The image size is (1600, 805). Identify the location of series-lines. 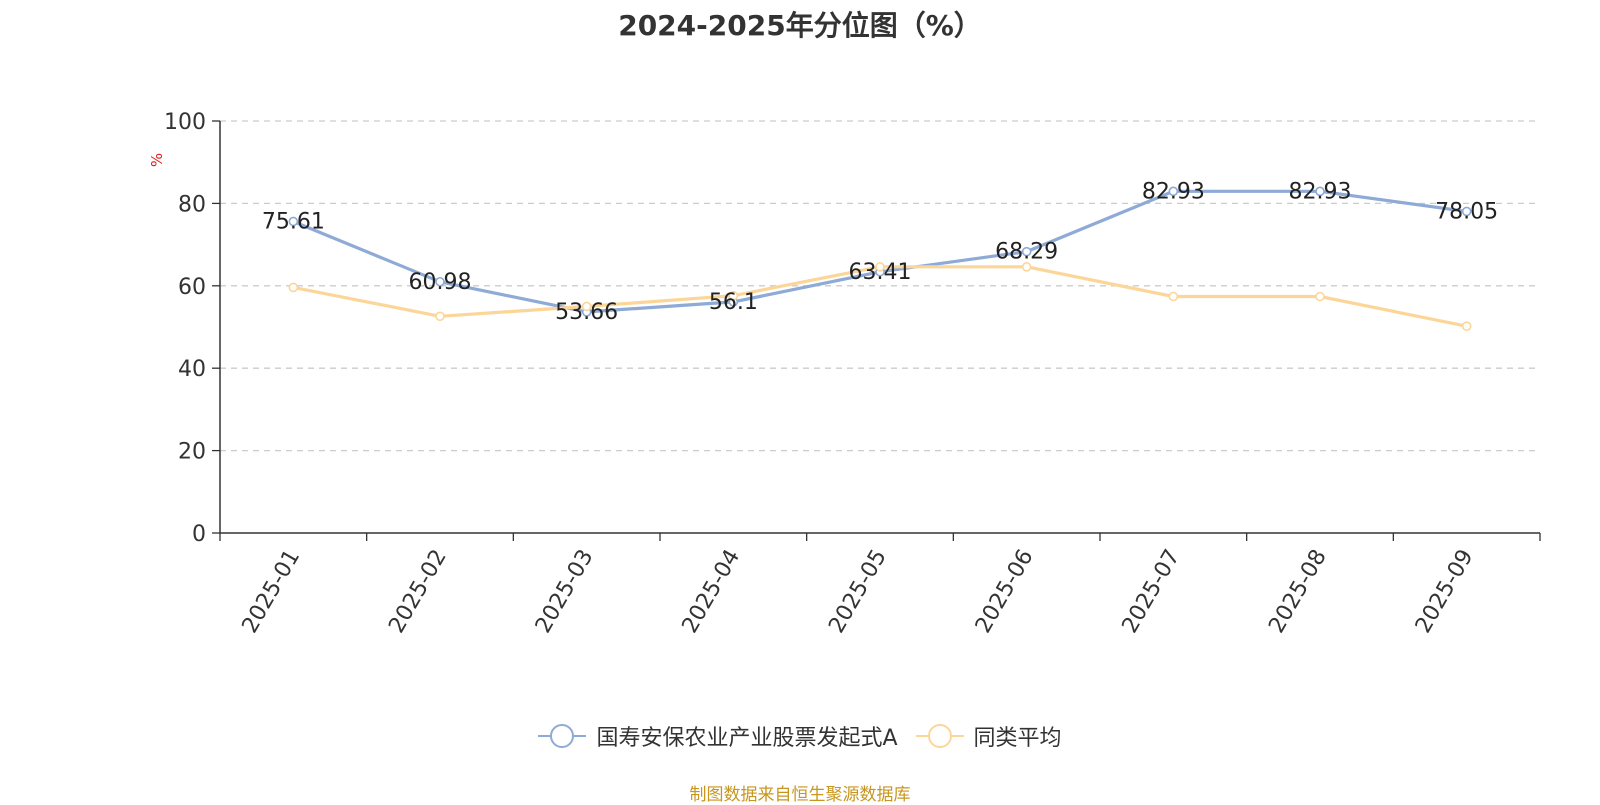
(880, 258).